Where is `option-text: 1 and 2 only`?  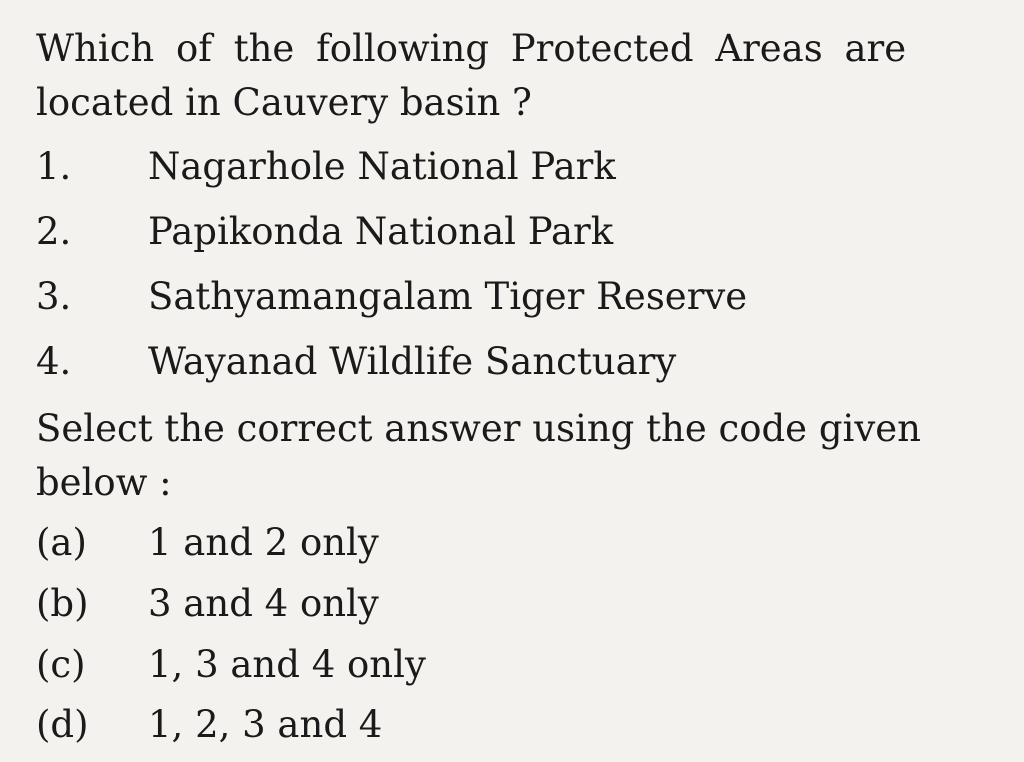
option-text: 1 and 2 only is located at coordinates (263, 542).